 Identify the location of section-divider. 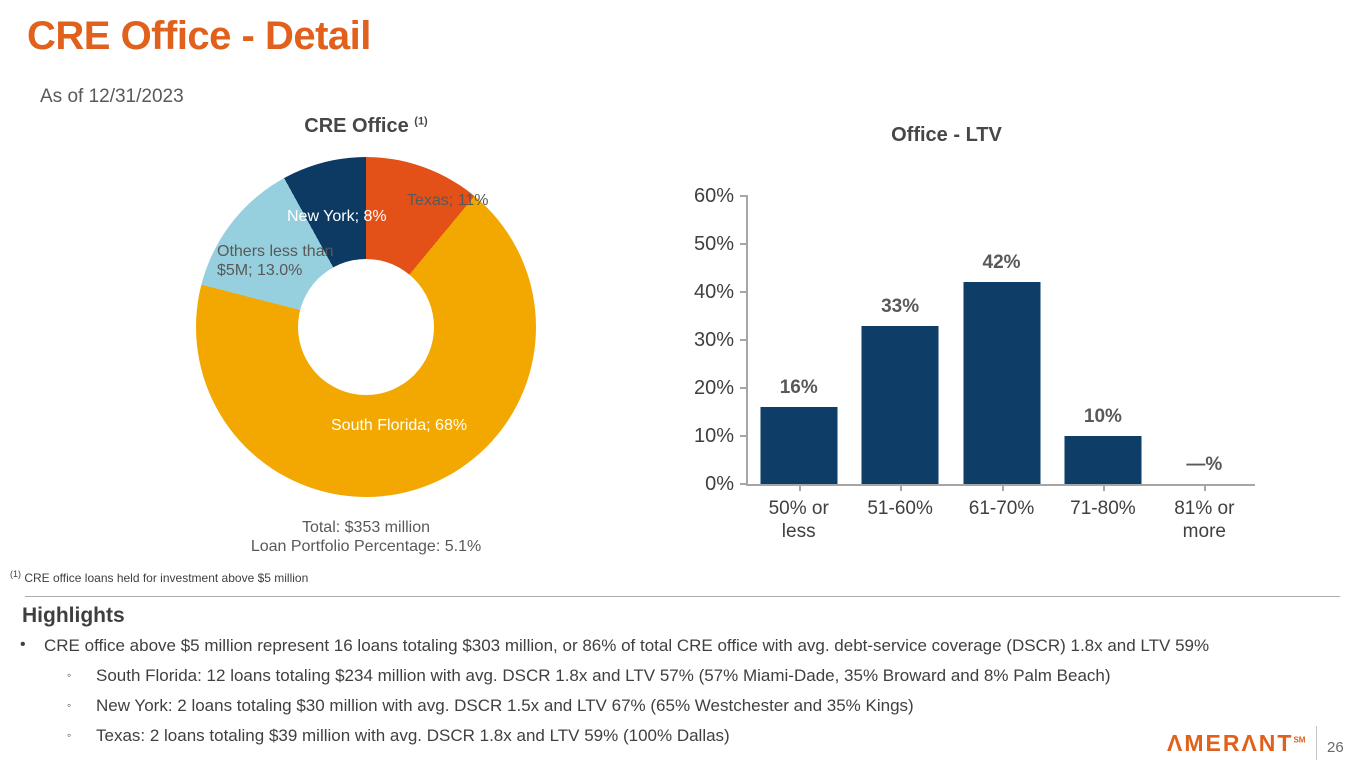
(682, 596).